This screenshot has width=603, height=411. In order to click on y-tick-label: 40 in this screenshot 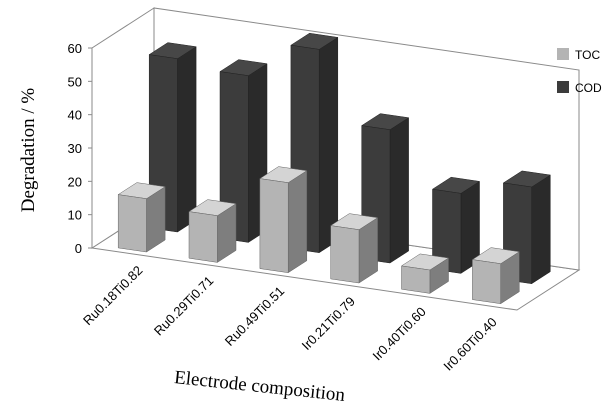, I will do `click(75, 115)`.